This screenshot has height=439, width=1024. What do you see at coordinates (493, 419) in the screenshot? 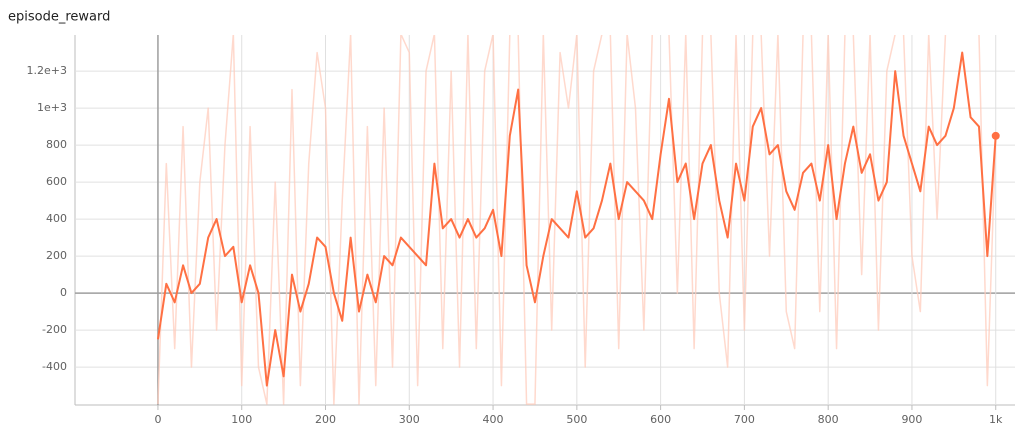
I see `x-tick-label: 400` at bounding box center [493, 419].